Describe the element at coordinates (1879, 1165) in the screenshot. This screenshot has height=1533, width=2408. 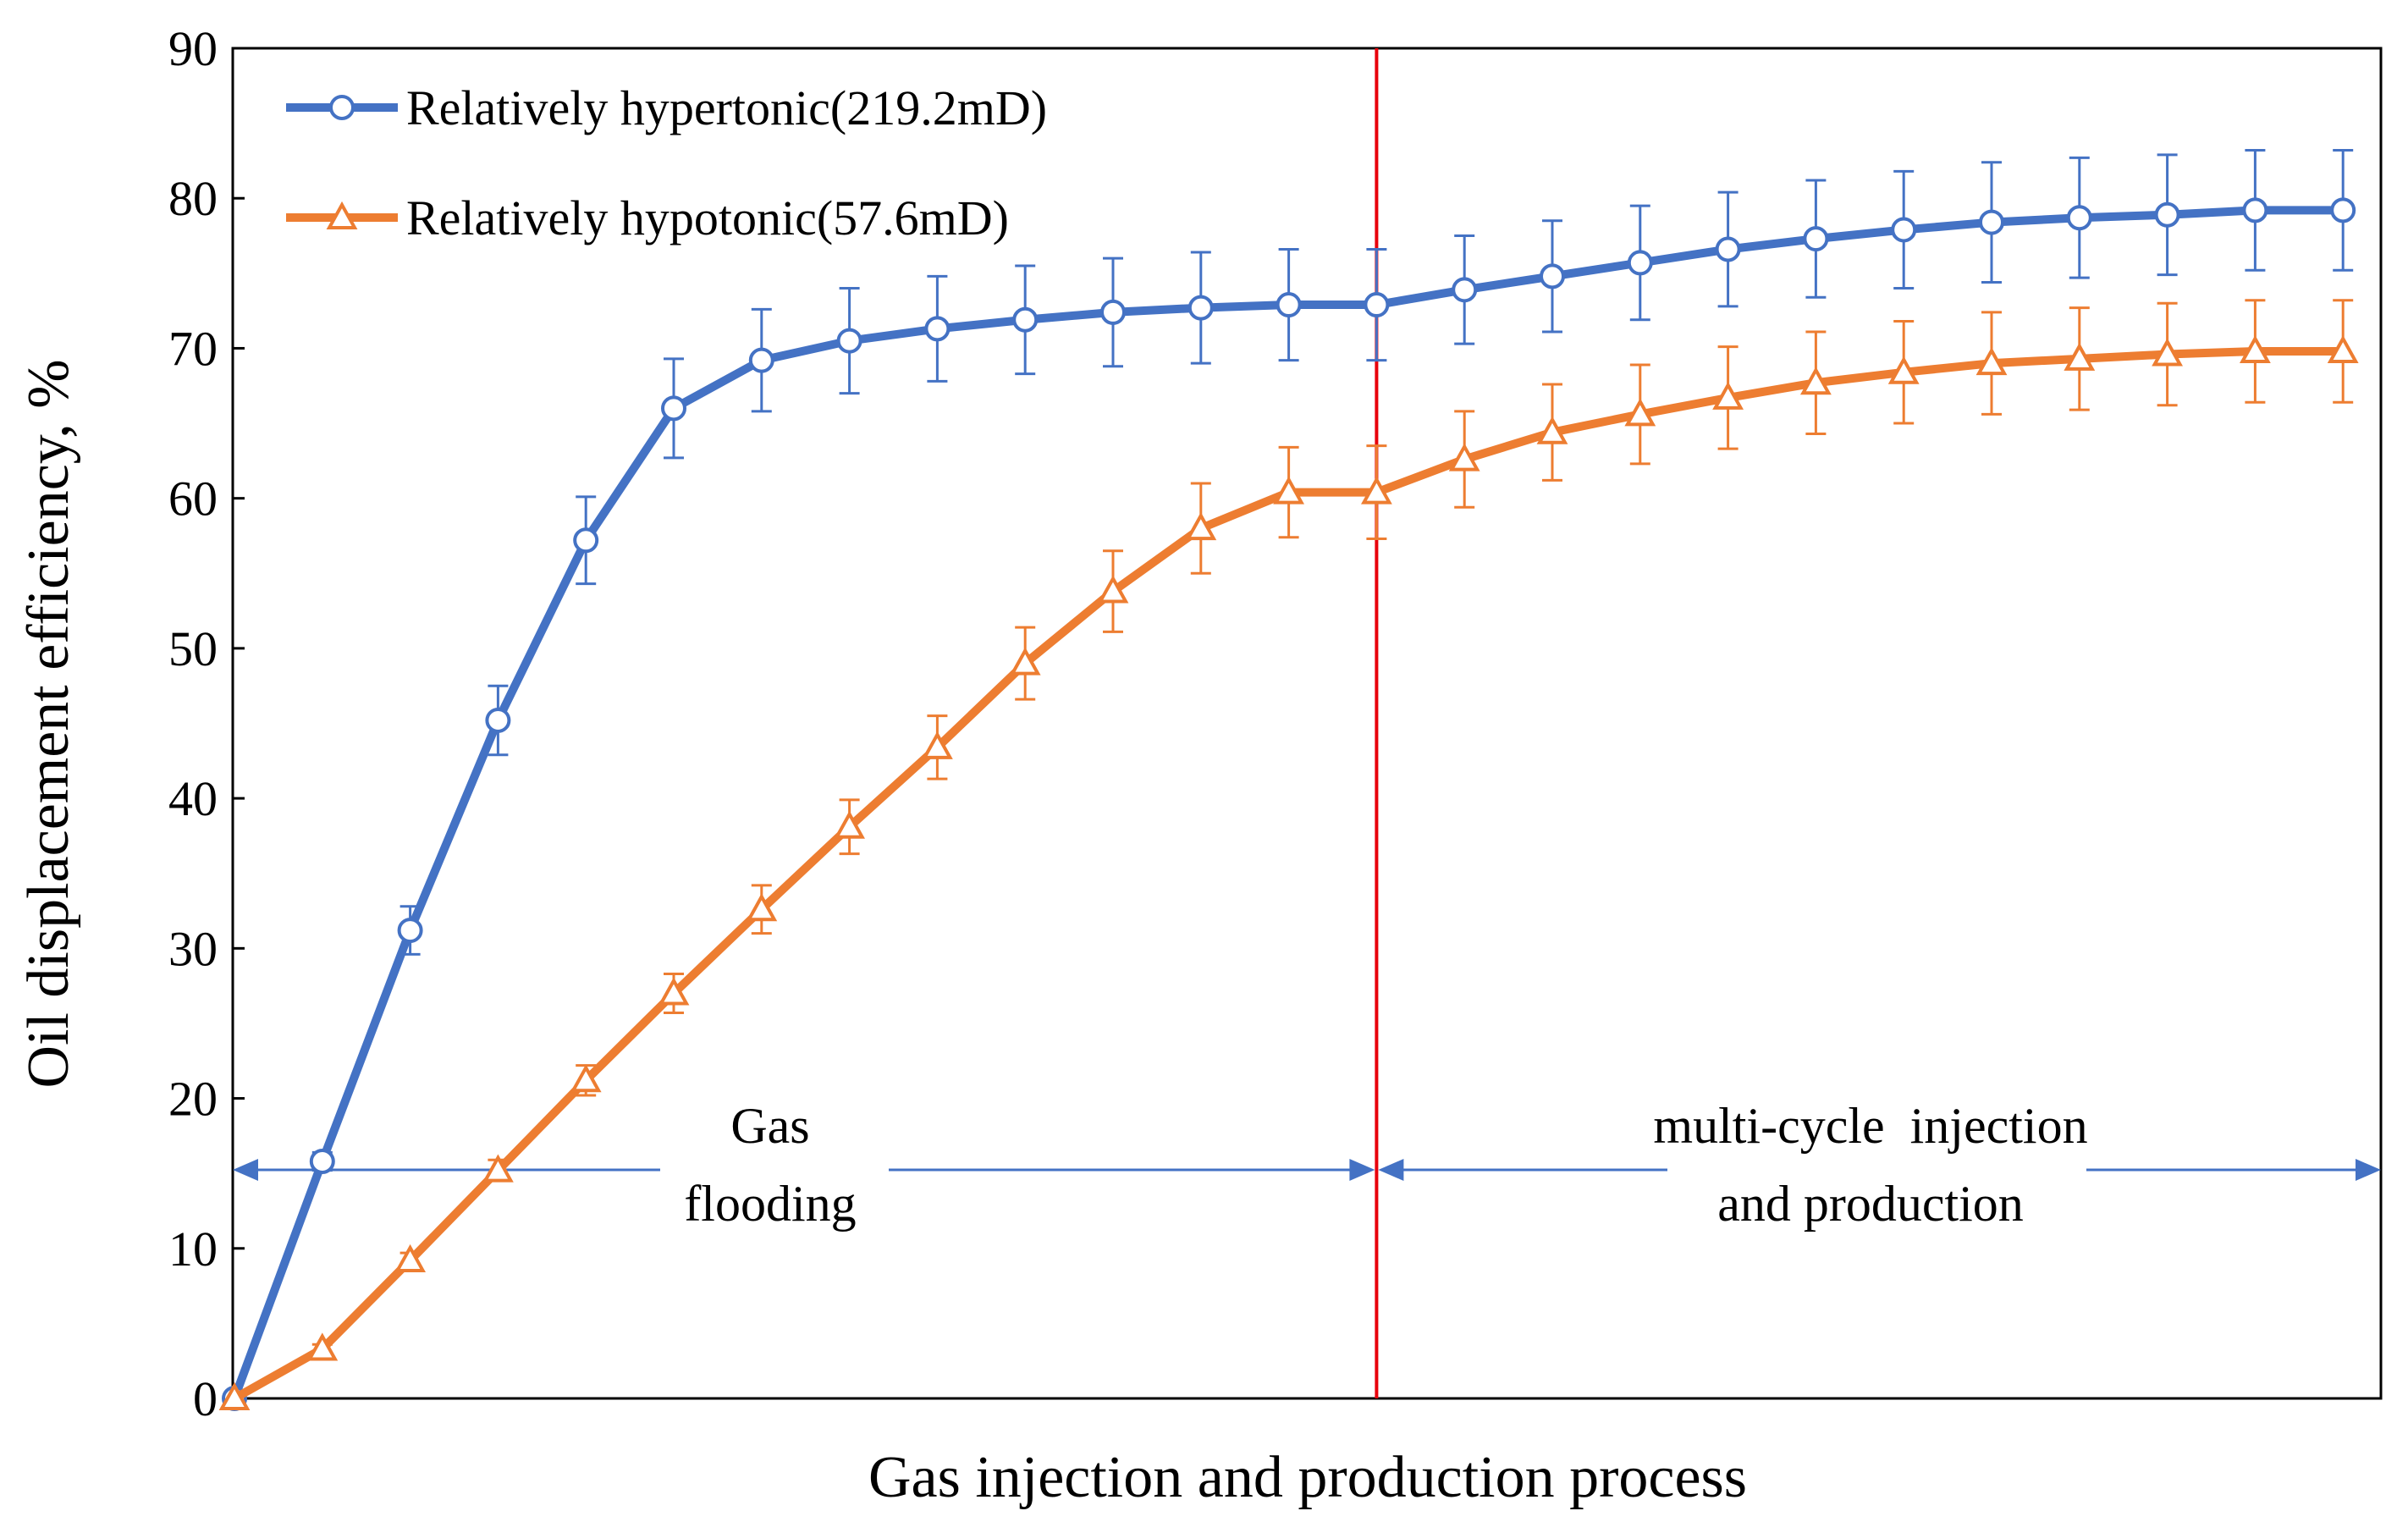
I see `annotation-right: multi-cycle injection and production` at that location.